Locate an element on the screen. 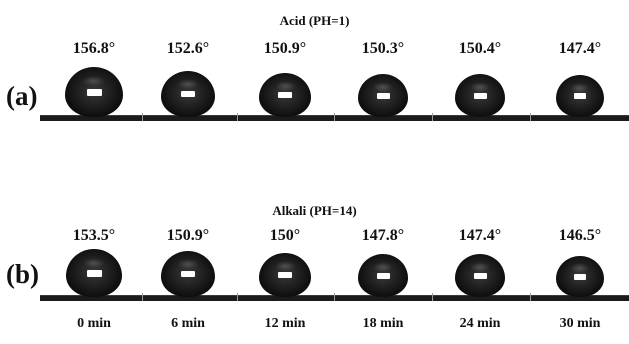  row-b-title: Alkali (PH=14) is located at coordinates (314, 210).